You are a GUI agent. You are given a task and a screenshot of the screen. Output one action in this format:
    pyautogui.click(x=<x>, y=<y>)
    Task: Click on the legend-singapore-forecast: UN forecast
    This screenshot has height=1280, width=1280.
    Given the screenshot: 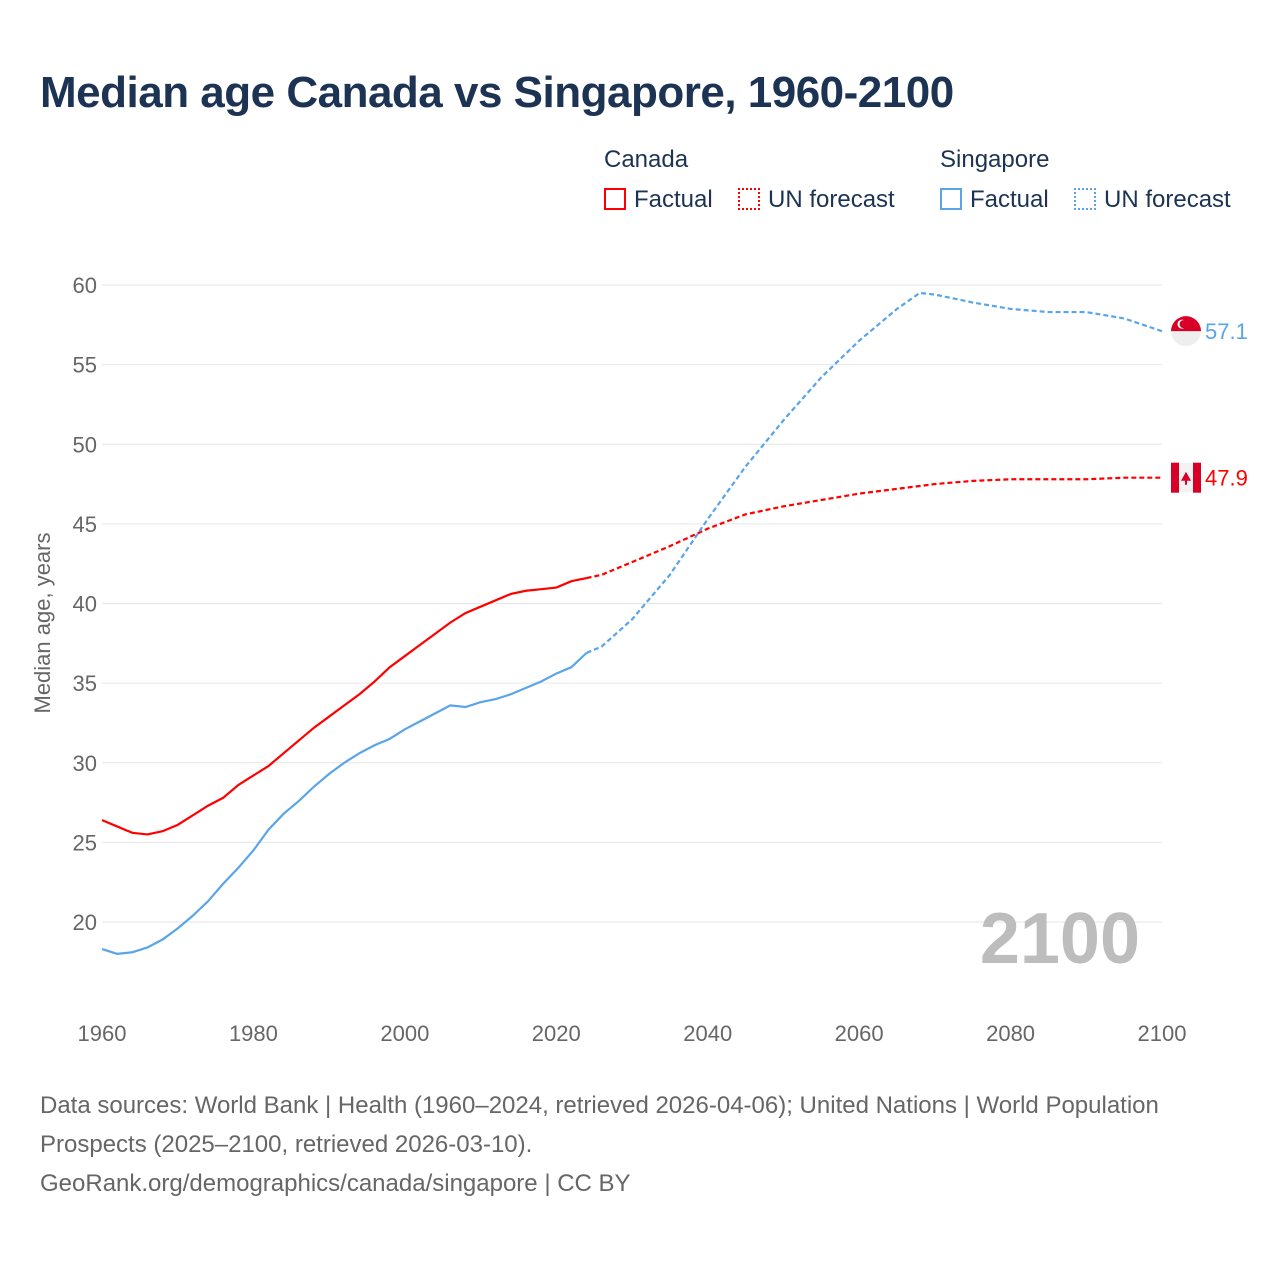 What is the action you would take?
    pyautogui.click(x=1152, y=200)
    